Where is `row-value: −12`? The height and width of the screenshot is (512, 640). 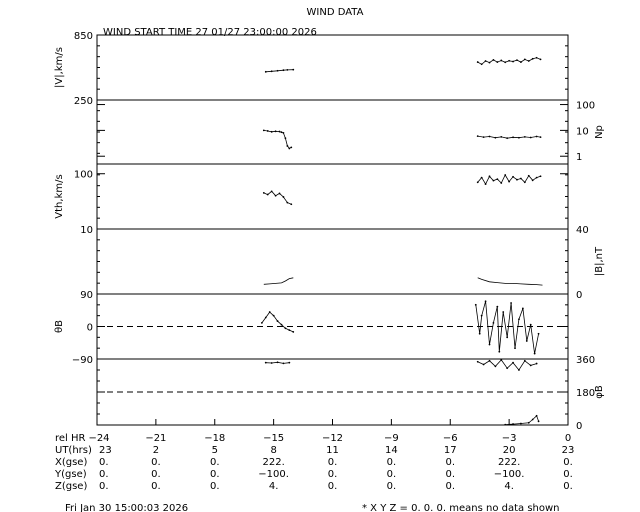
row-value: −12 is located at coordinates (332, 438).